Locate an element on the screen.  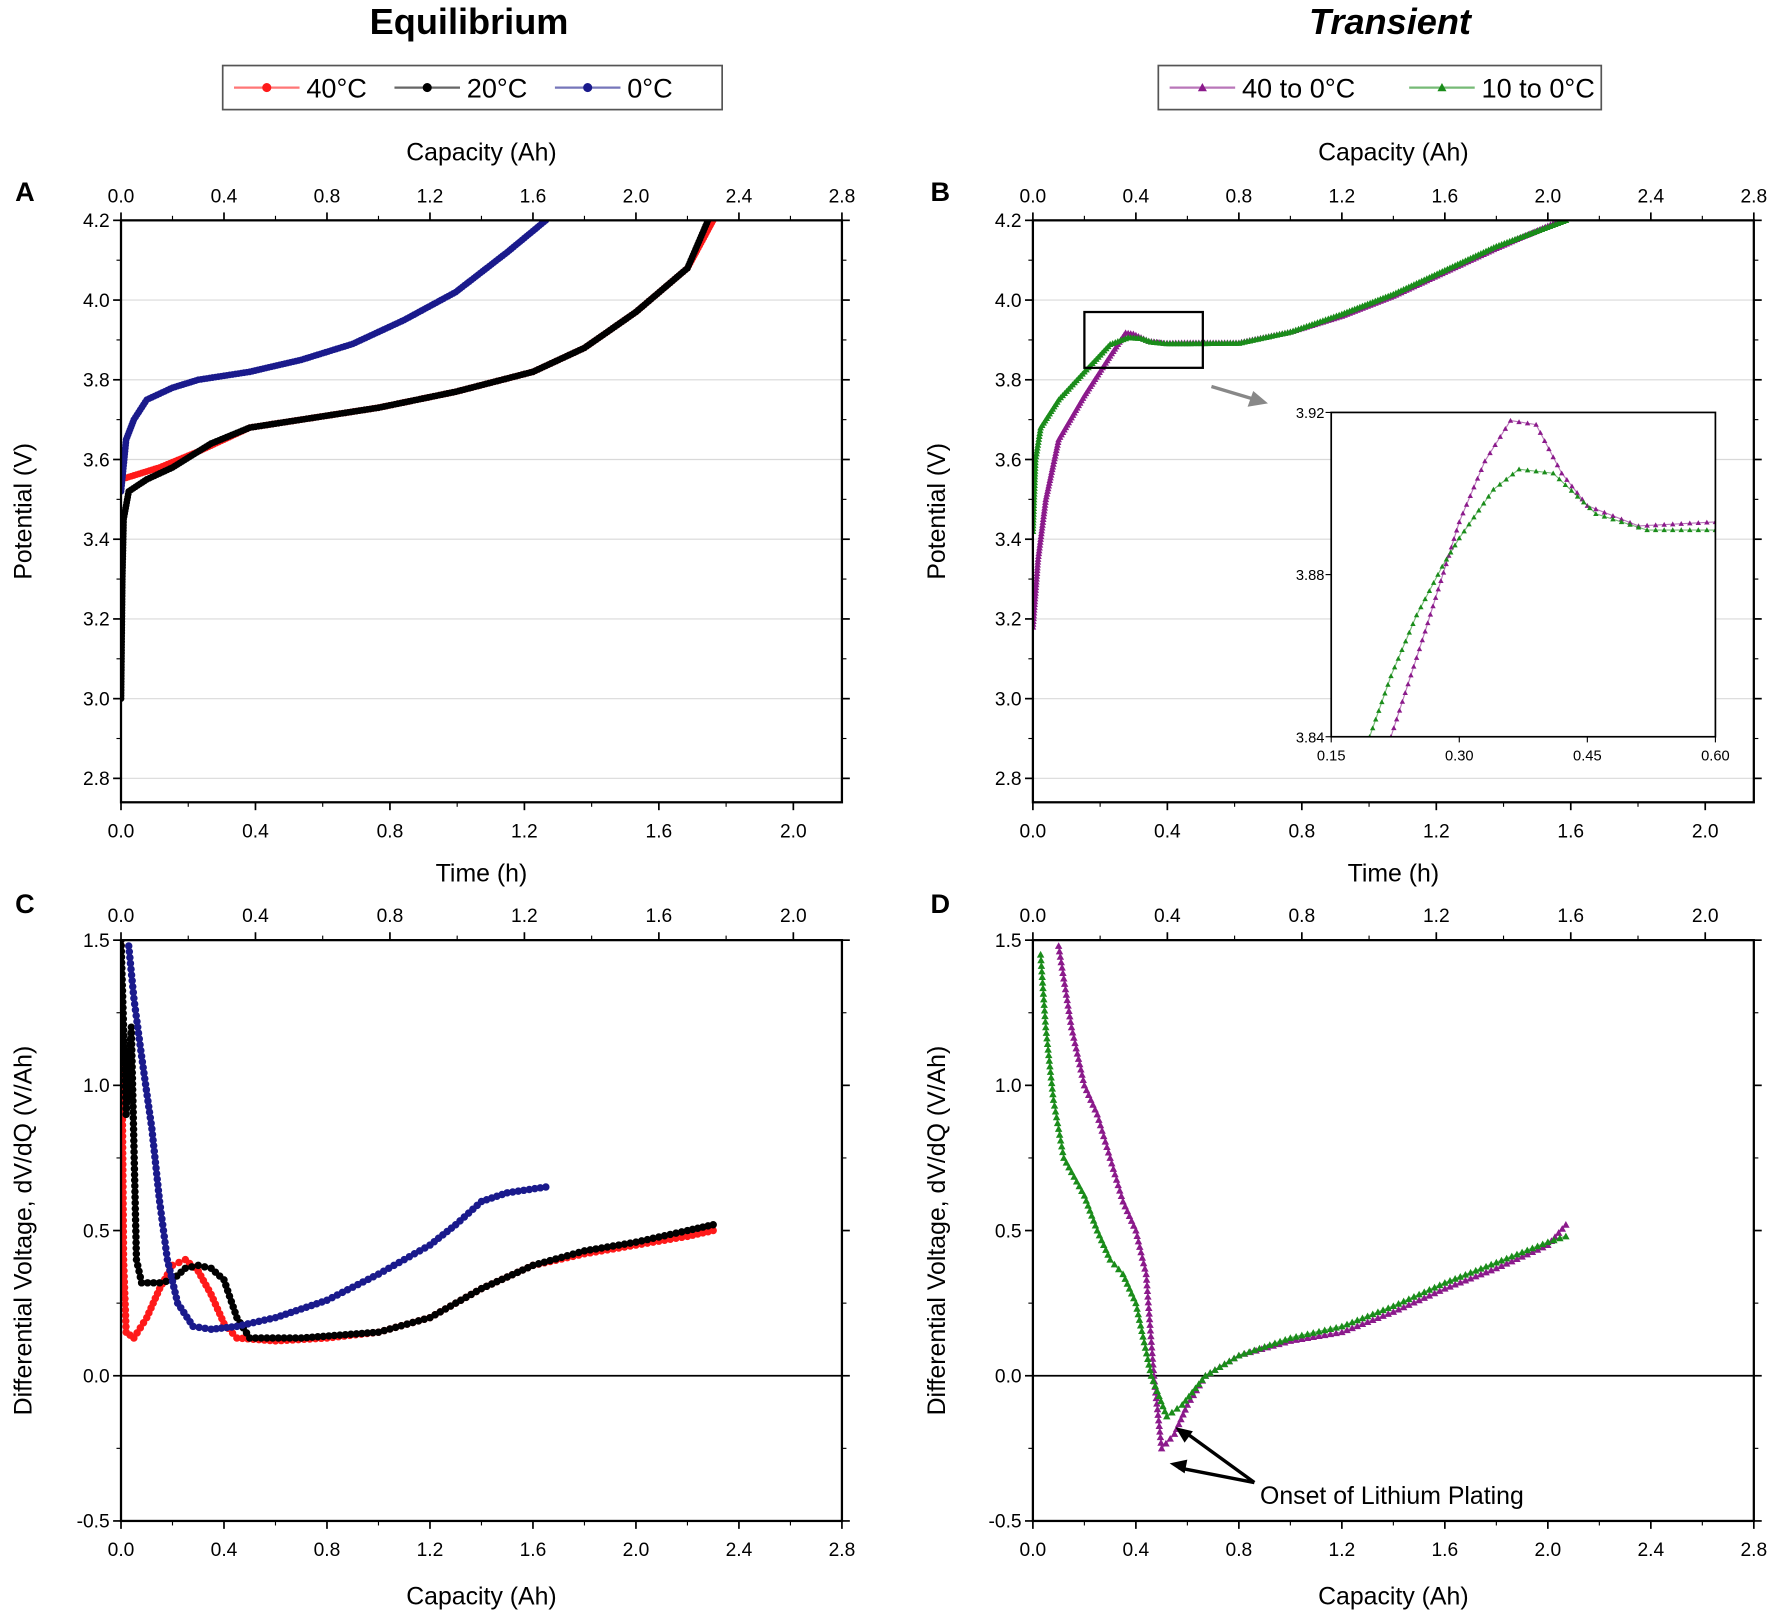
y-tick-label: 4.0 is located at coordinates (1008, 301).